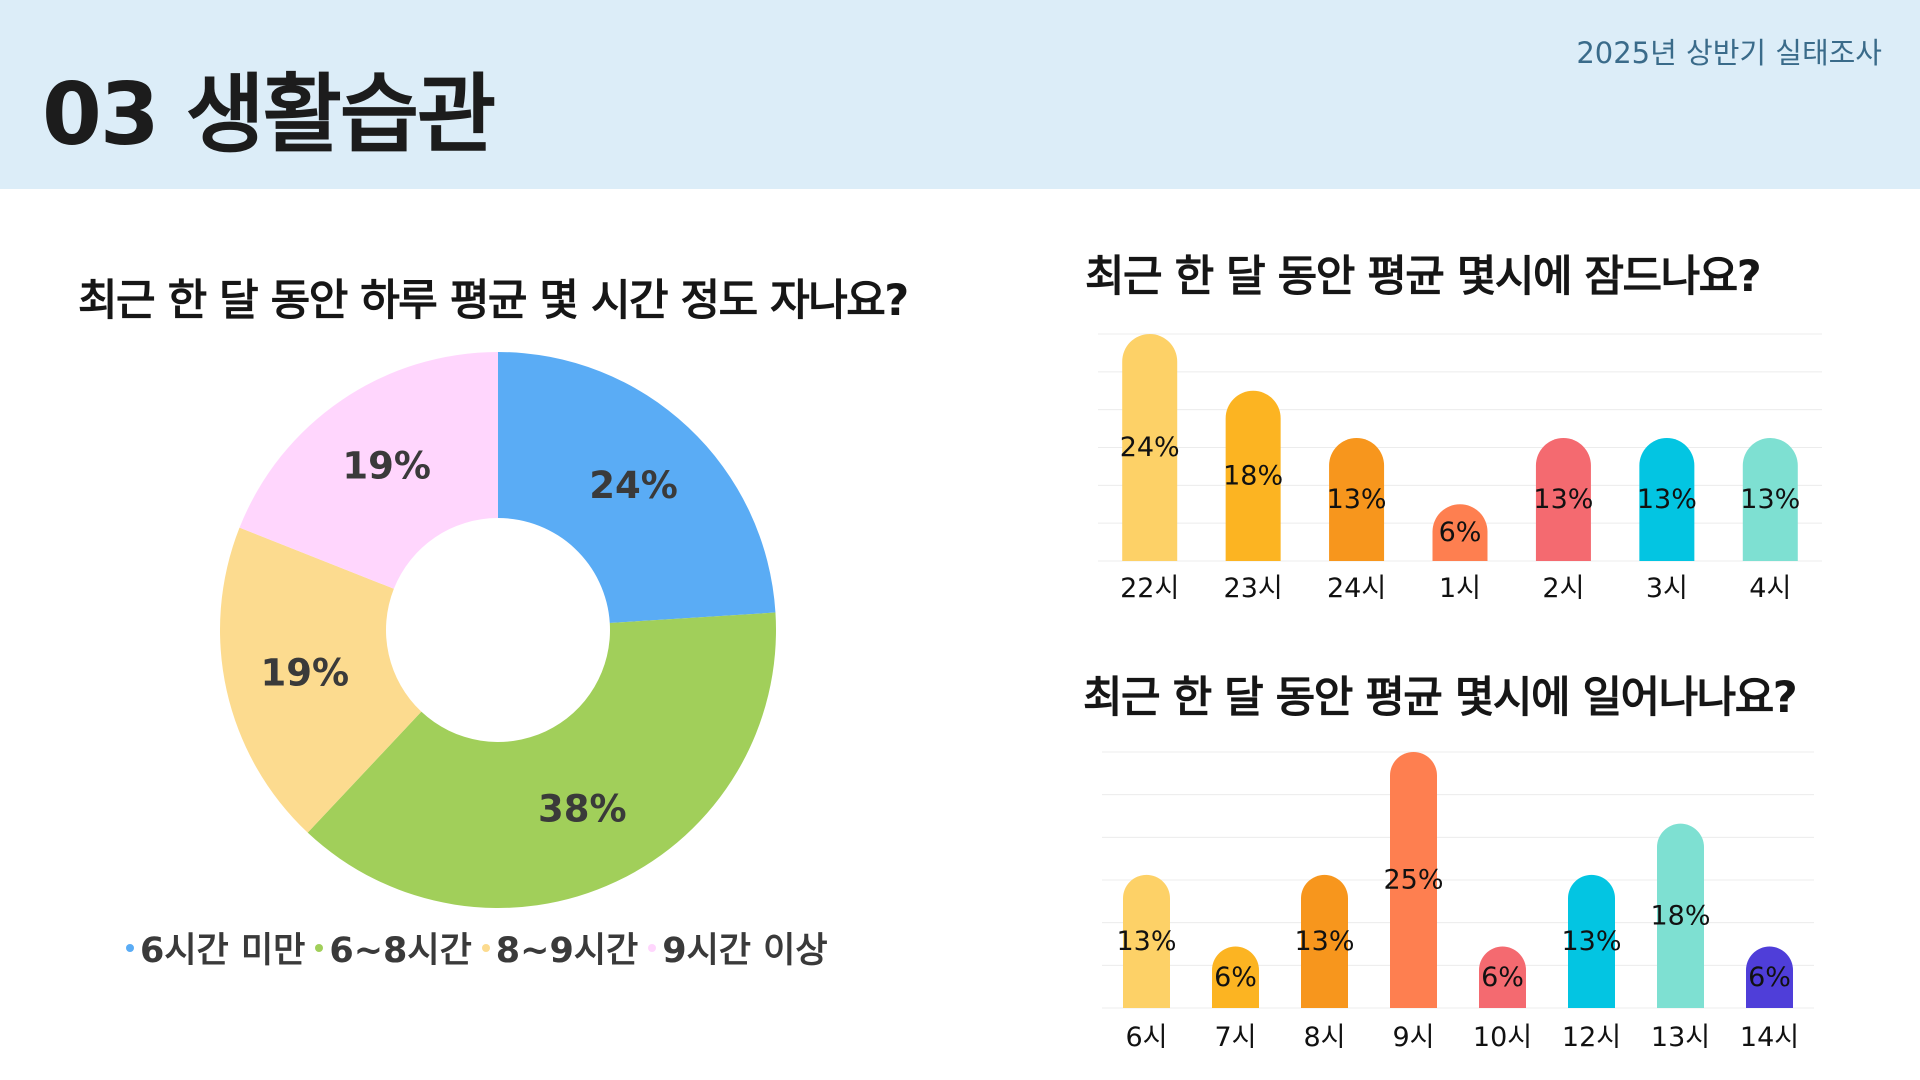  Describe the element at coordinates (1770, 588) in the screenshot. I see `x-tick-label: 4시` at that location.